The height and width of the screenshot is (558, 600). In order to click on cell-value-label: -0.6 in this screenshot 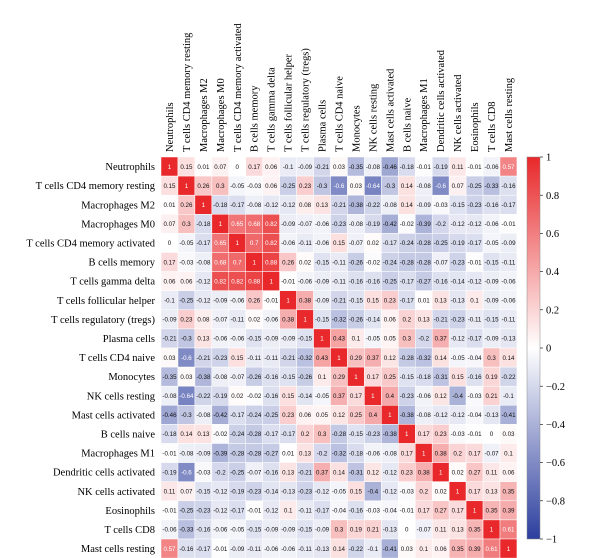, I will do `click(186, 358)`.